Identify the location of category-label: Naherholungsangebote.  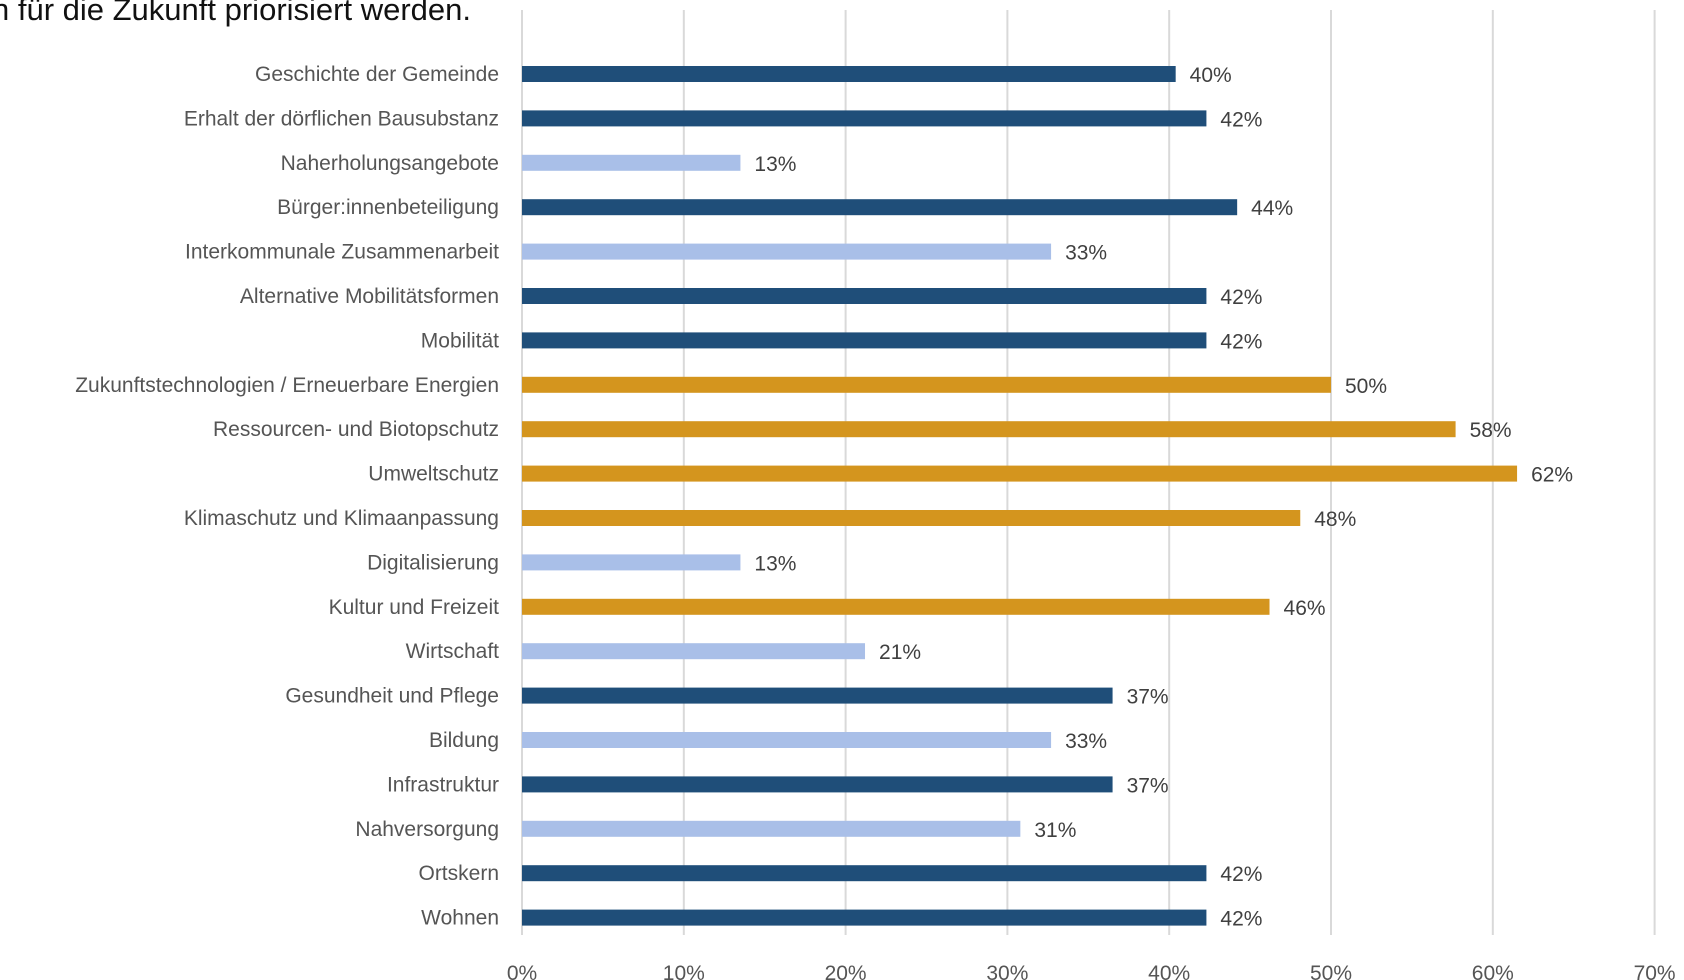
(390, 163).